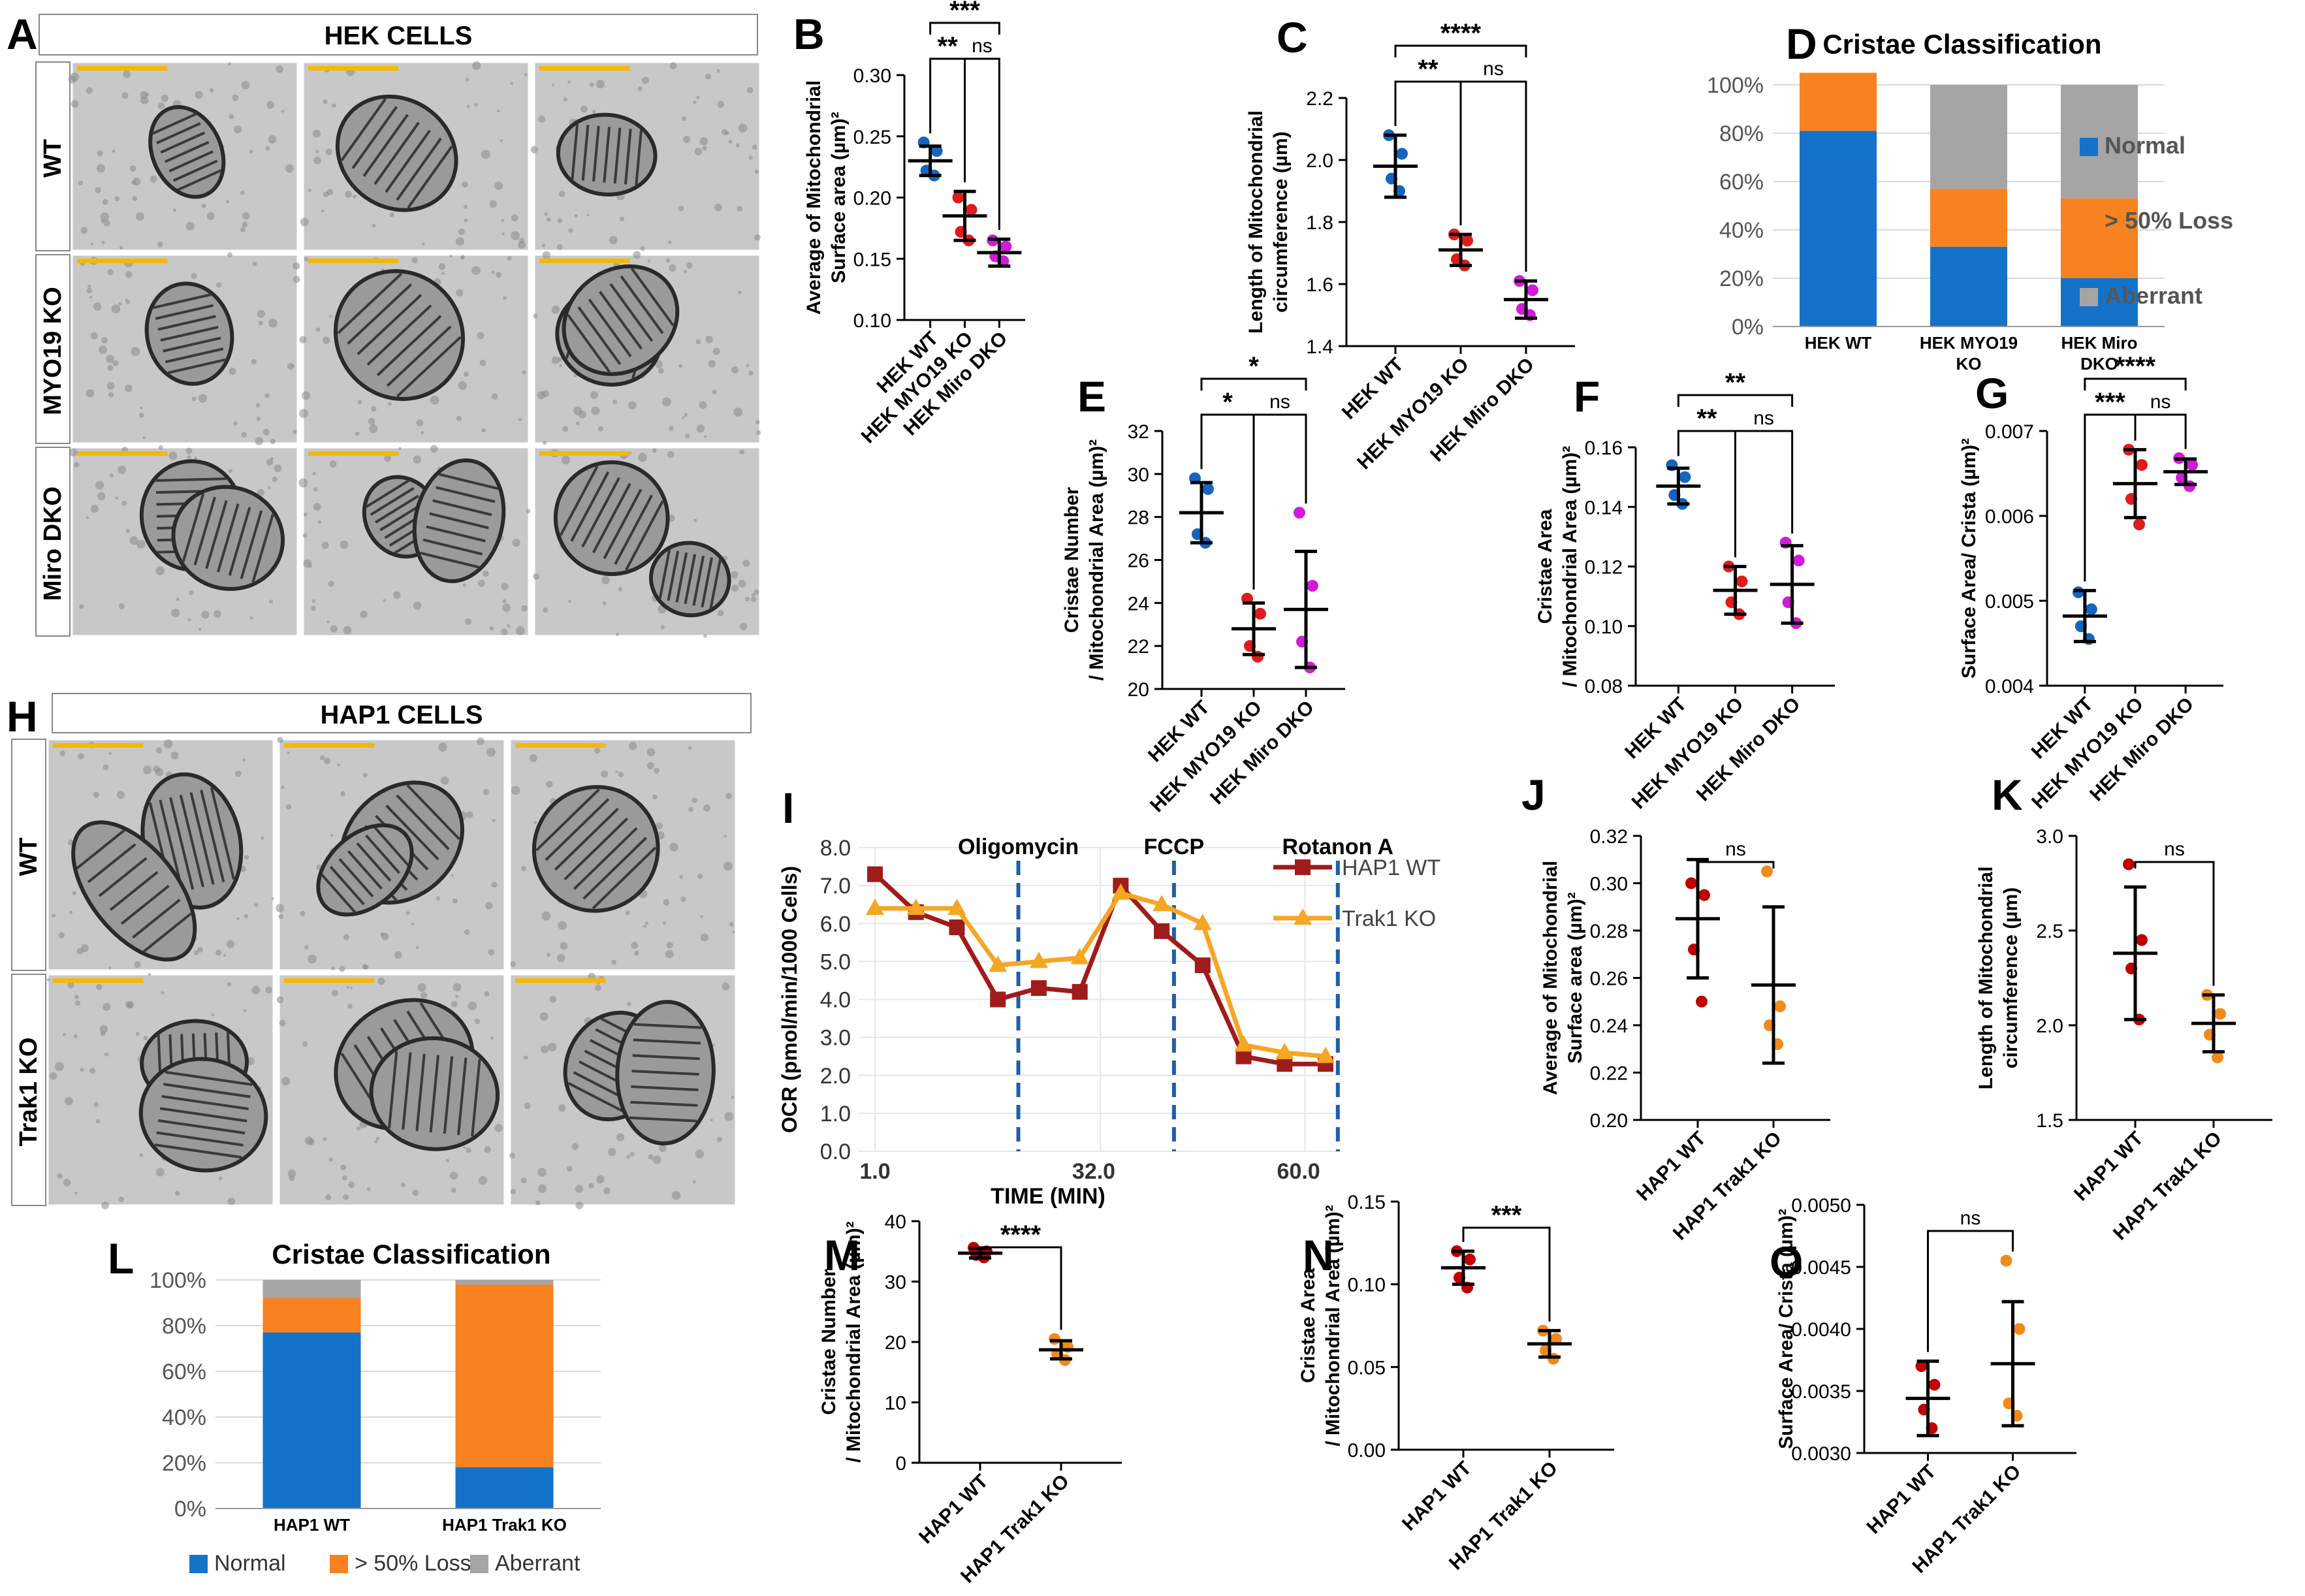 The image size is (2305, 1596). I want to click on panel-label-b: B, so click(809, 34).